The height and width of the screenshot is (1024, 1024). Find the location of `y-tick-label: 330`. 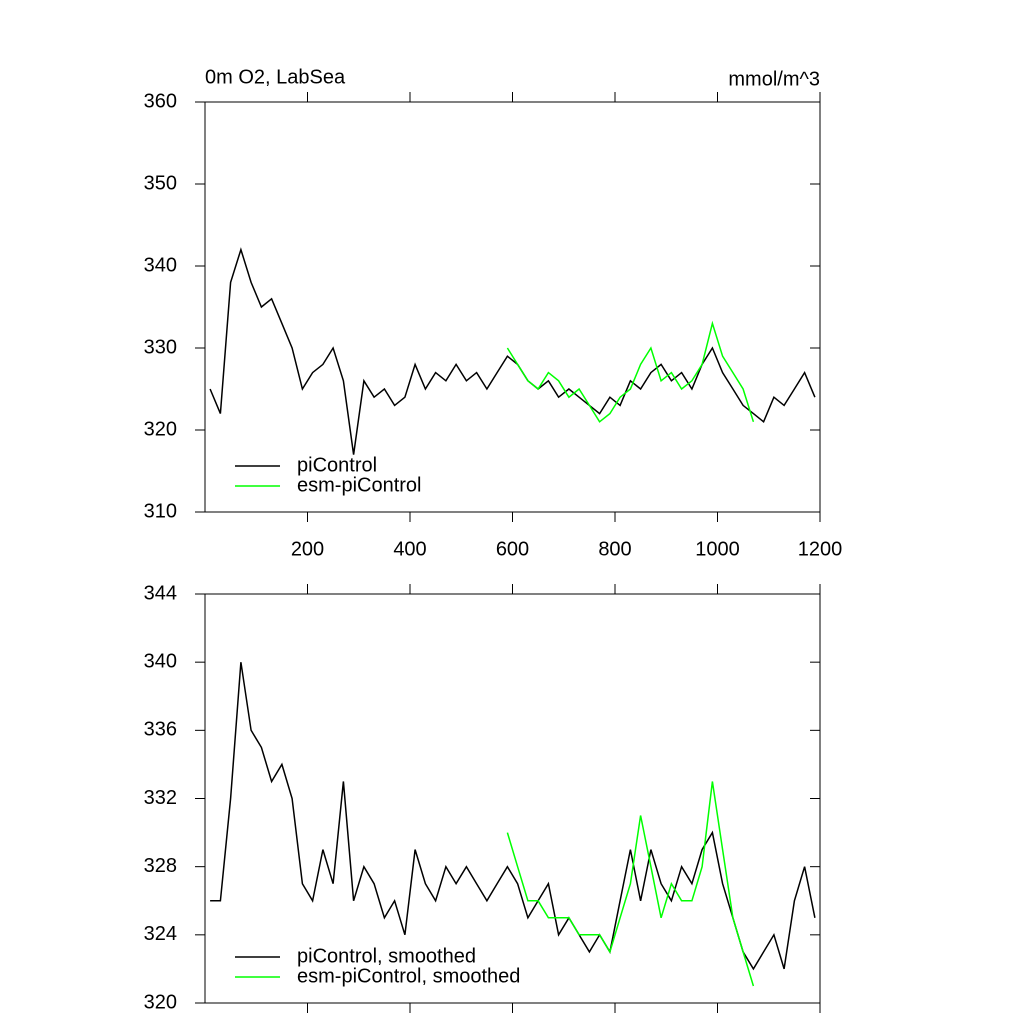

y-tick-label: 330 is located at coordinates (160, 347).